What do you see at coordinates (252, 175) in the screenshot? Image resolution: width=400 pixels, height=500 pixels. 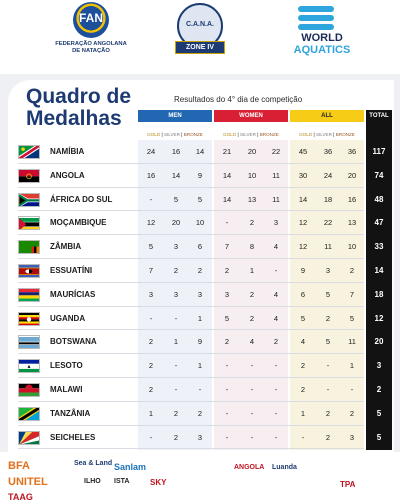 I see `women-silver-cell: 10` at bounding box center [252, 175].